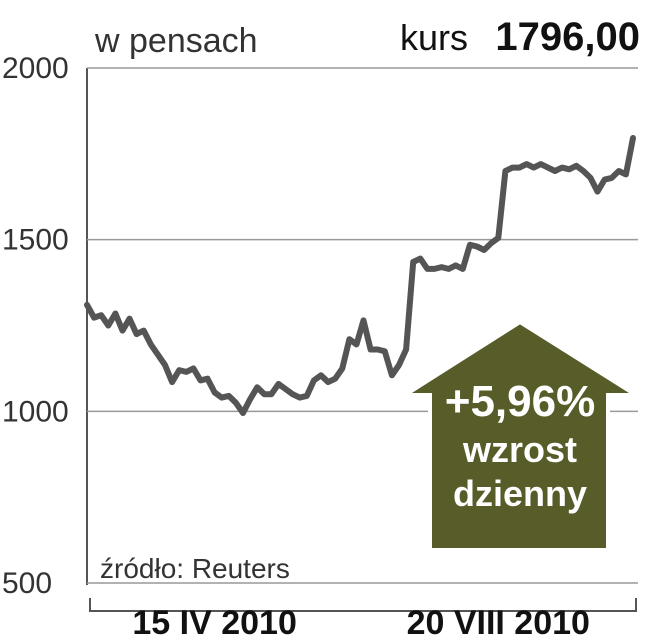 The width and height of the screenshot is (651, 640). What do you see at coordinates (35, 240) in the screenshot?
I see `y-tick-label: 1500` at bounding box center [35, 240].